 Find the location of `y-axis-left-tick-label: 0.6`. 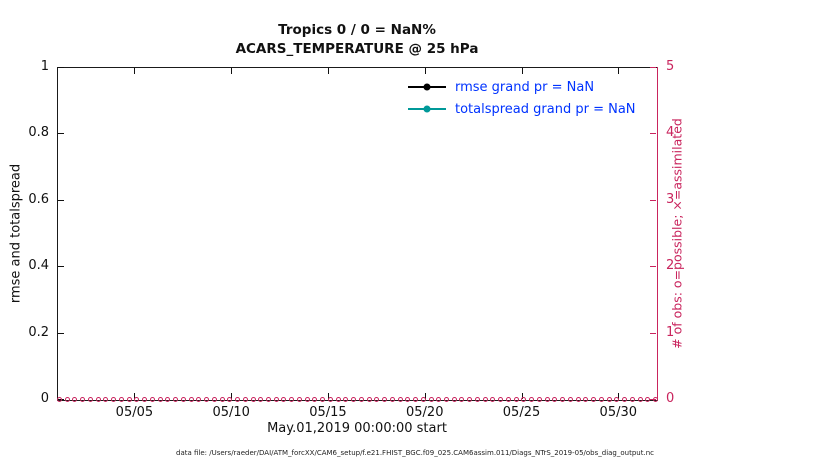

y-axis-left-tick-label: 0.6 is located at coordinates (38, 199).